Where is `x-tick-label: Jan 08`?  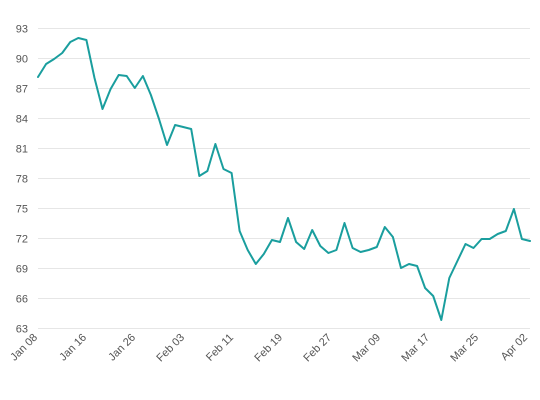
x-tick-label: Jan 08 is located at coordinates (24, 348).